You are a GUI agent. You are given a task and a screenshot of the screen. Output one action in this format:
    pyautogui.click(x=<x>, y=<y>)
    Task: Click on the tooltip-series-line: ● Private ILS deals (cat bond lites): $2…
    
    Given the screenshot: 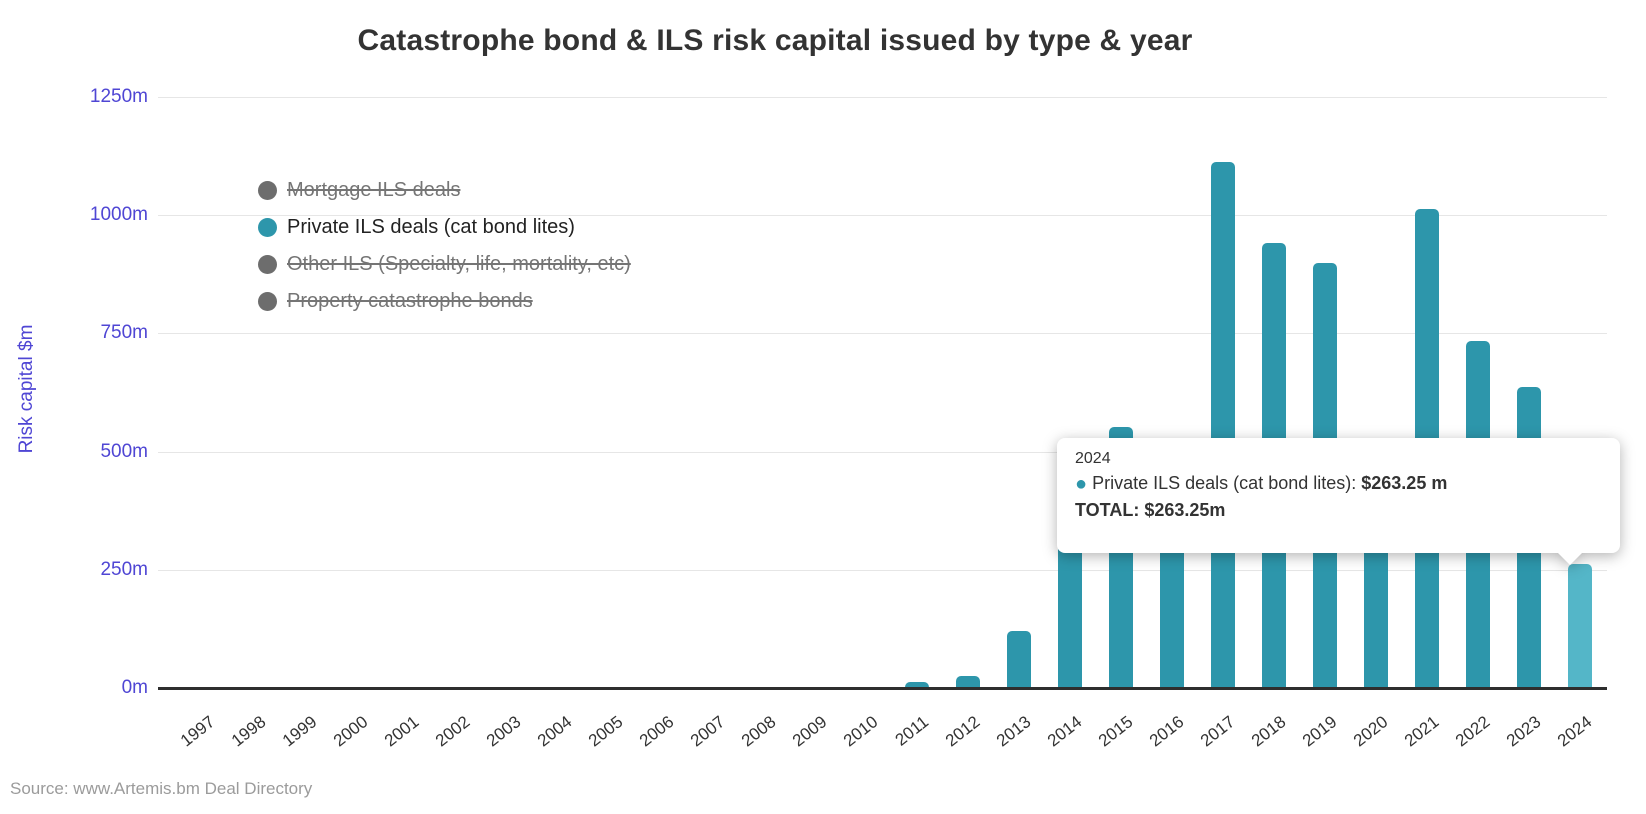 What is the action you would take?
    pyautogui.click(x=1338, y=484)
    